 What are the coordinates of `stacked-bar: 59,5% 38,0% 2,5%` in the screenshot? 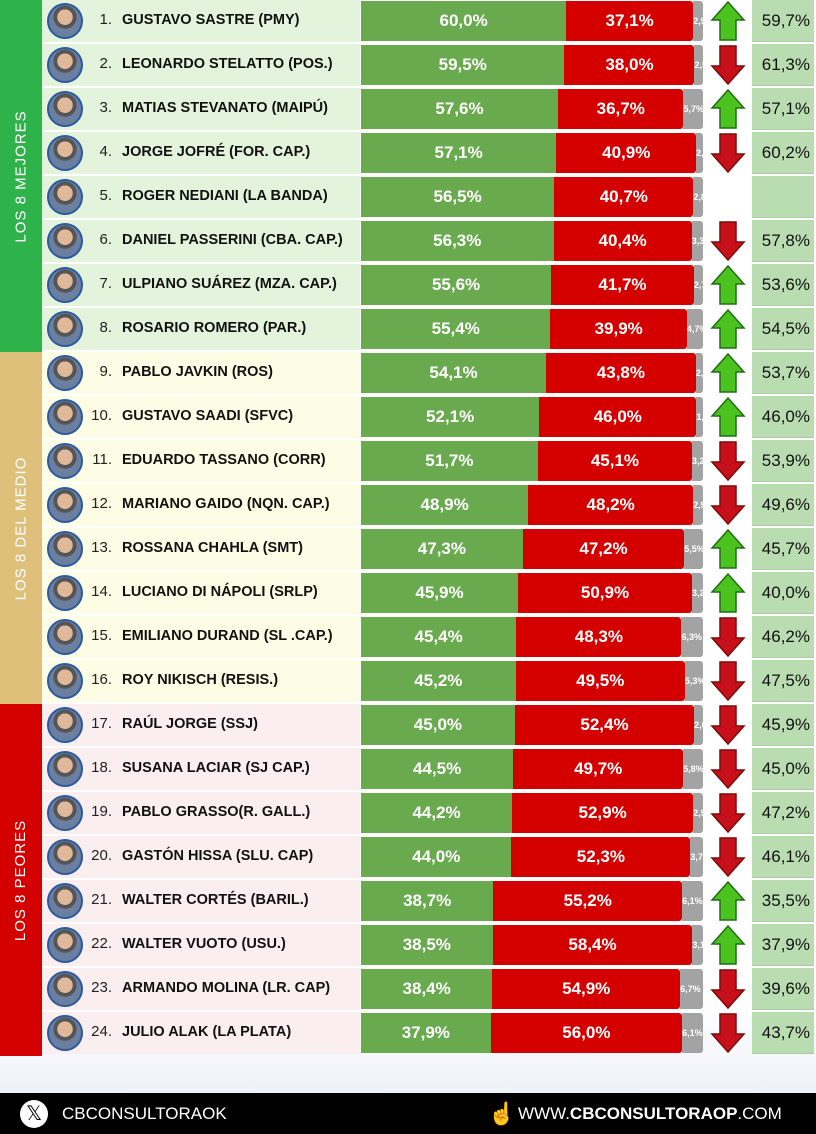 It's located at (532, 65).